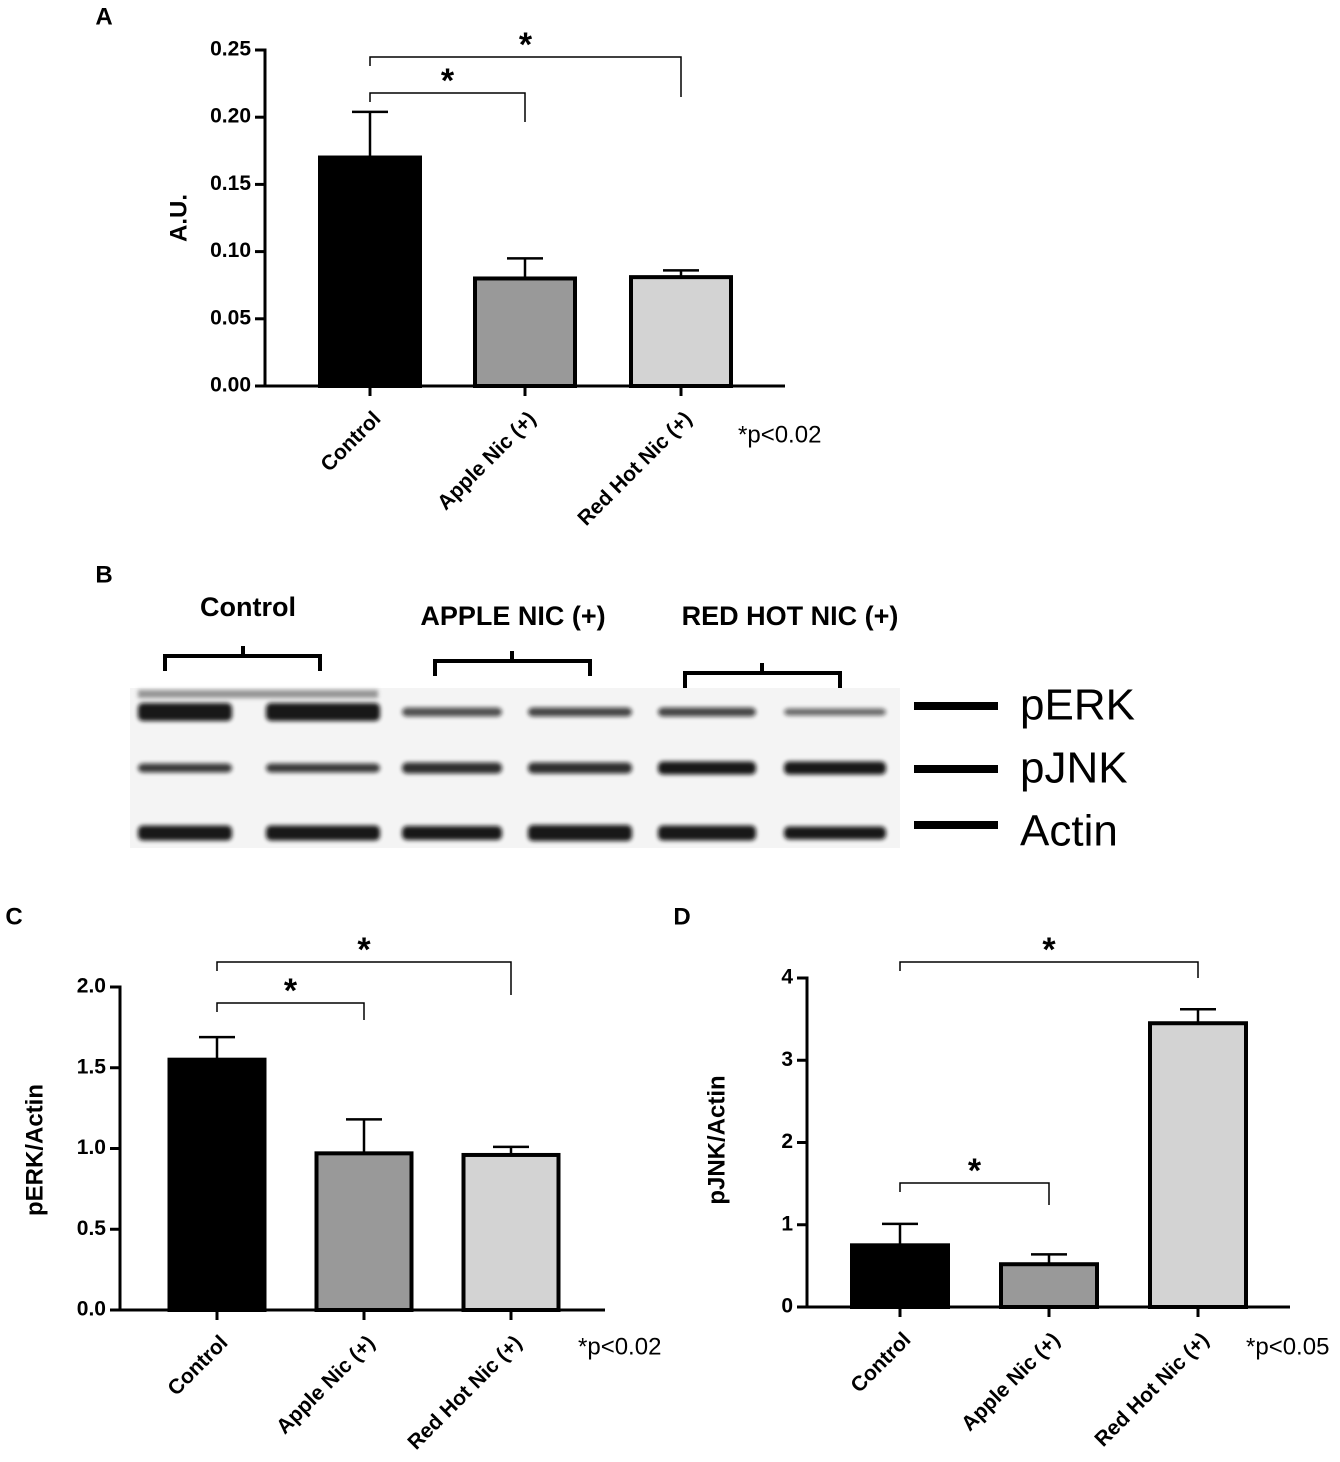 The image size is (1340, 1462). Describe the element at coordinates (790, 616) in the screenshot. I see `group-label: RED HOT NIC (+)` at that location.